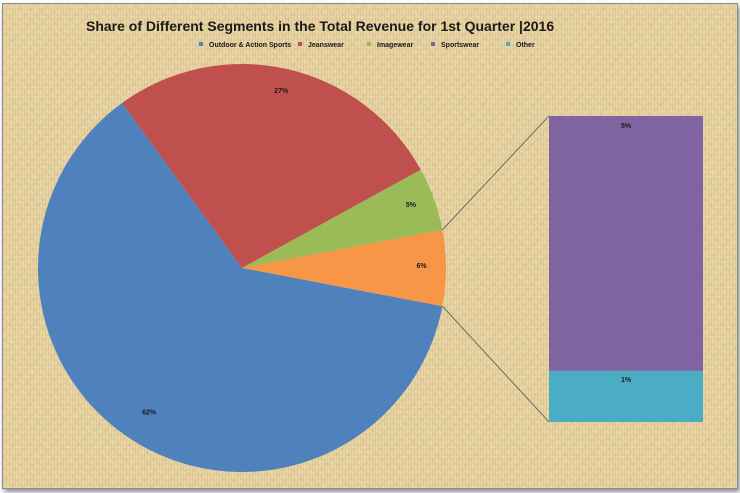 The width and height of the screenshot is (740, 493). What do you see at coordinates (496, 269) in the screenshot?
I see `connector-lines` at bounding box center [496, 269].